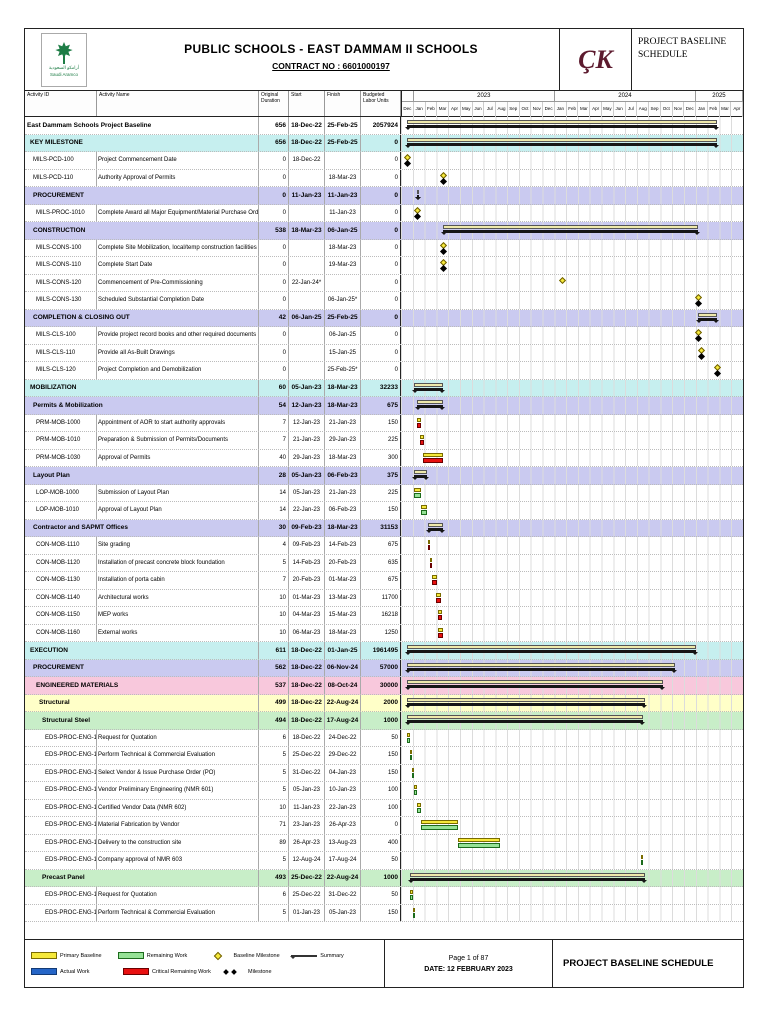  What do you see at coordinates (307, 842) in the screenshot?
I see `start-cell: 26-Apr-23` at bounding box center [307, 842].